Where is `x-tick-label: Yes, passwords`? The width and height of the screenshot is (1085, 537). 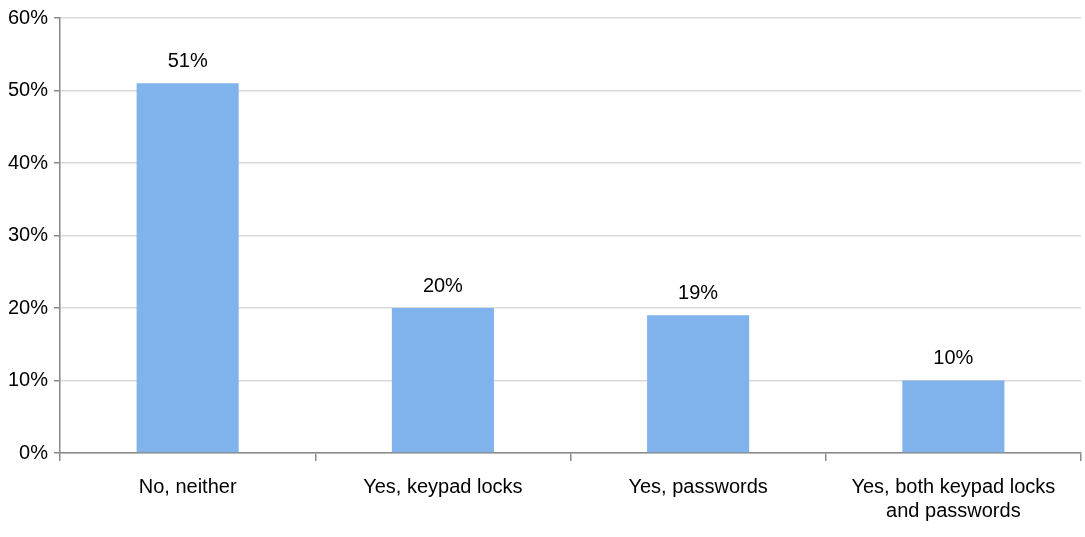
x-tick-label: Yes, passwords is located at coordinates (698, 485).